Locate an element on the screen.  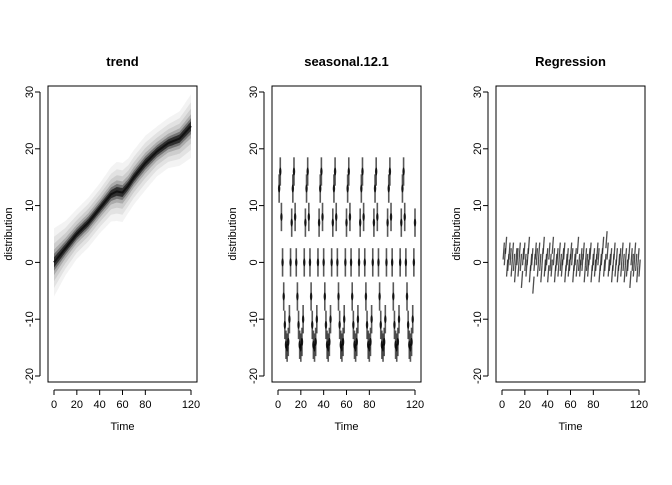
y-tick-label: 20 is located at coordinates (254, 149).